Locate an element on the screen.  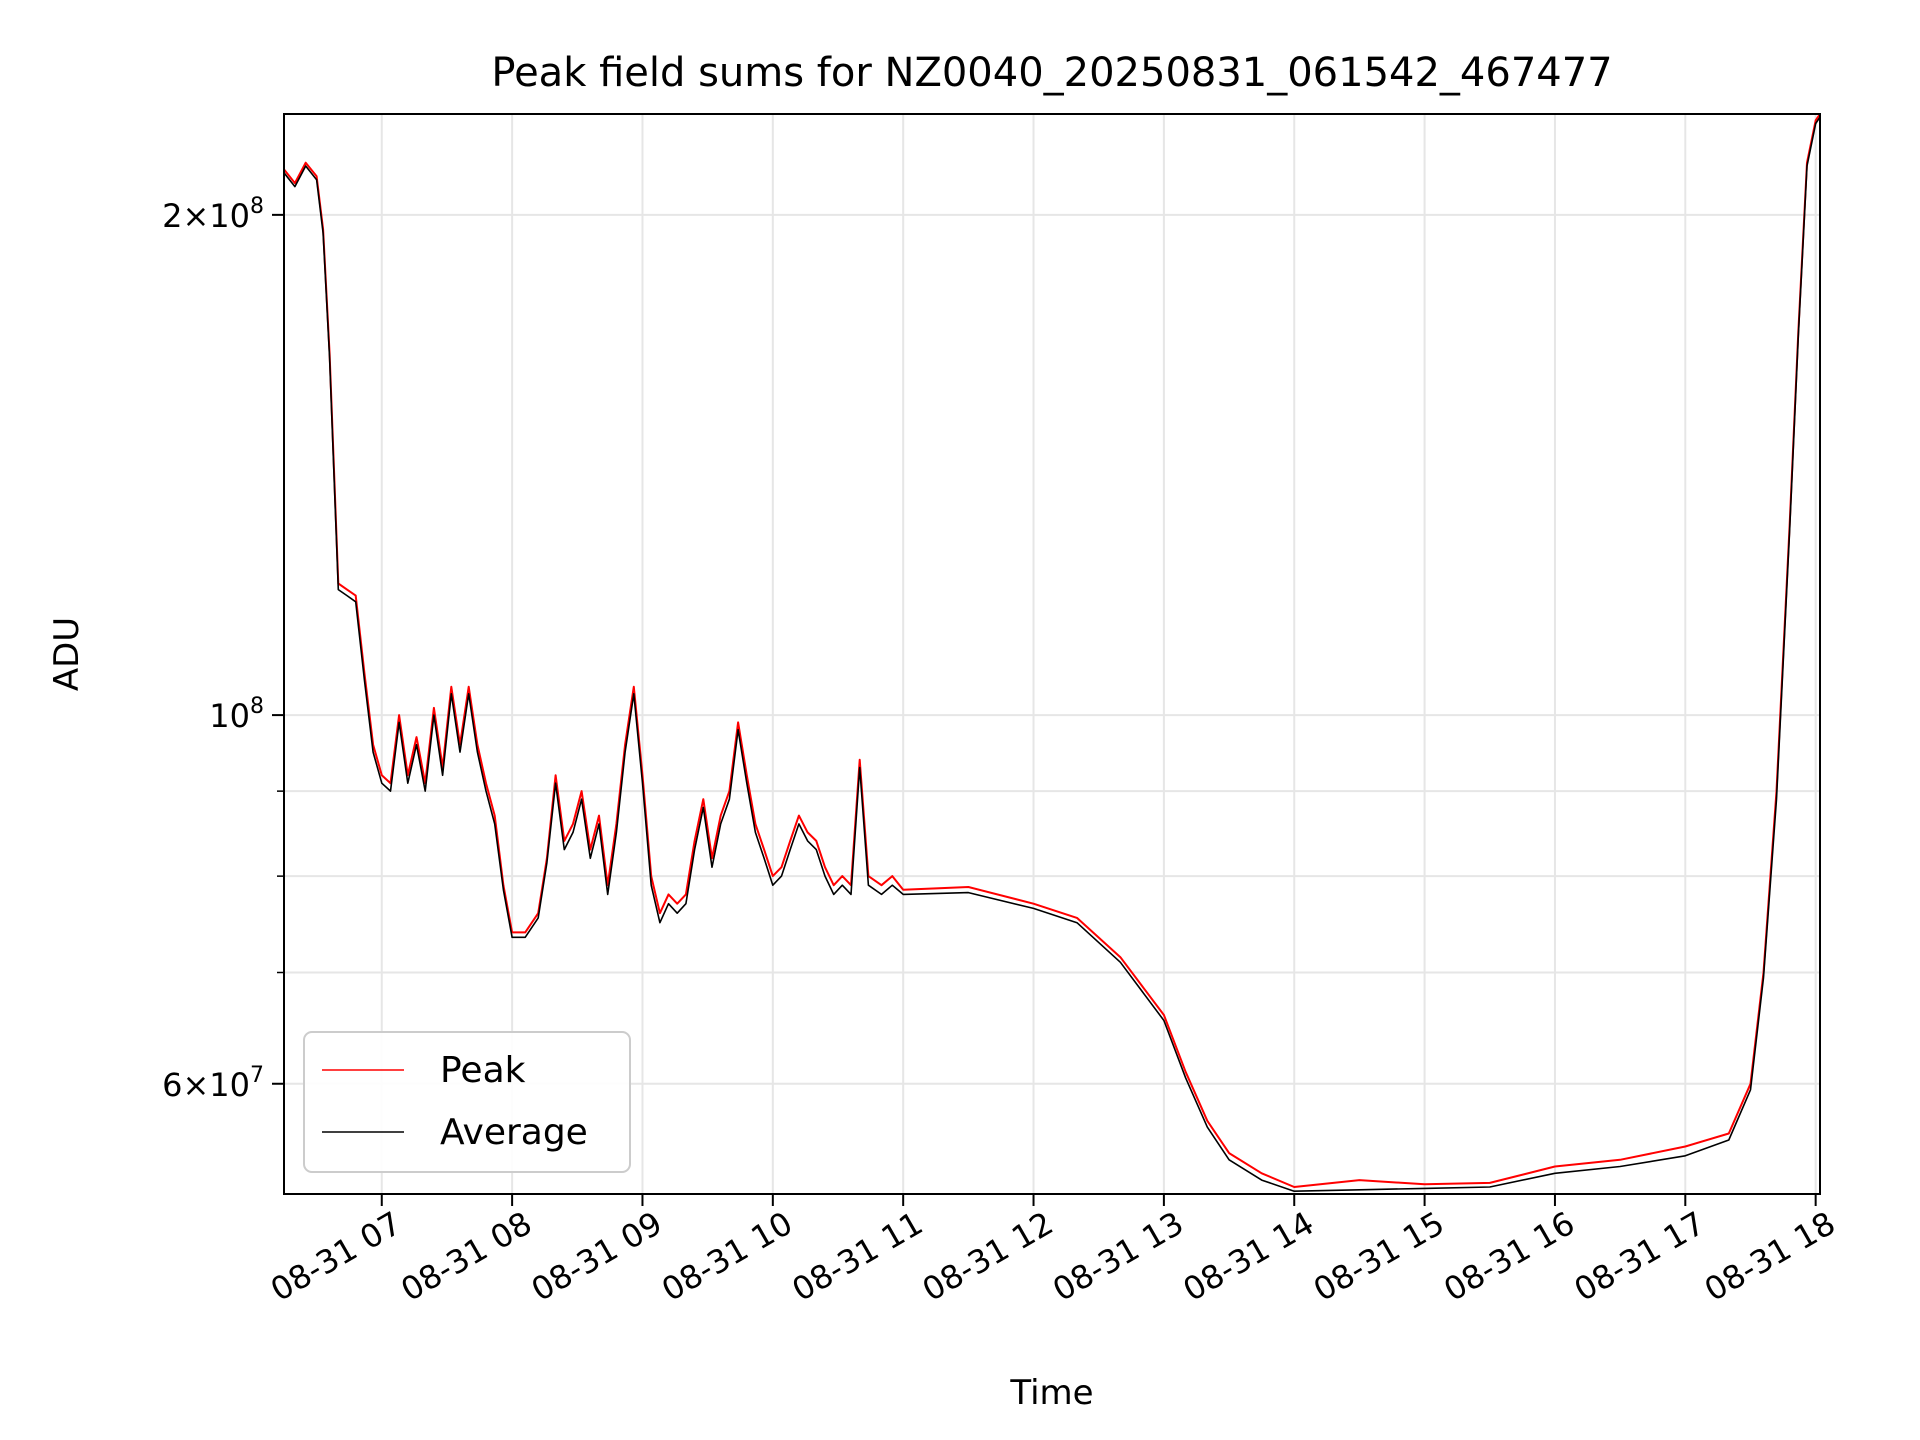
legend: Peak Average is located at coordinates (467, 1102).